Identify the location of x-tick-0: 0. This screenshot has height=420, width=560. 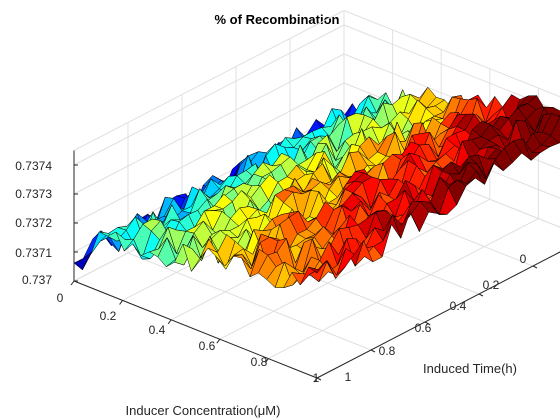
(60, 298).